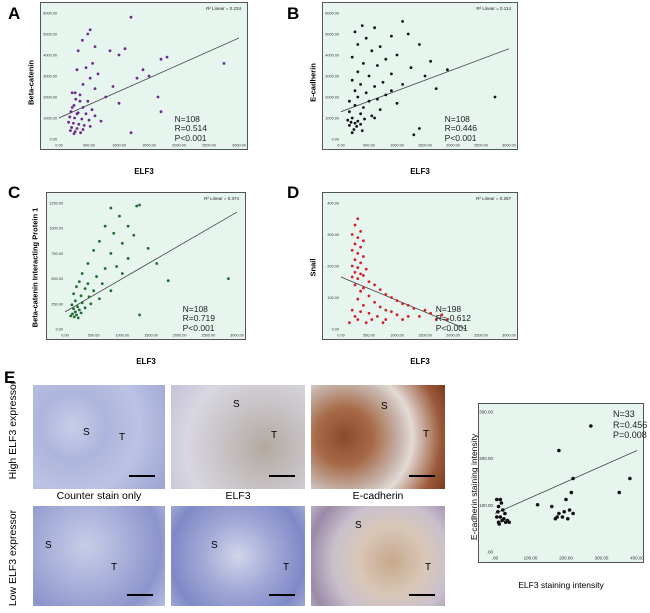 This screenshot has height=613, width=650. What do you see at coordinates (149, 146) in the screenshot?
I see `panel-a-xtick-label: 1500.00` at bounding box center [149, 146].